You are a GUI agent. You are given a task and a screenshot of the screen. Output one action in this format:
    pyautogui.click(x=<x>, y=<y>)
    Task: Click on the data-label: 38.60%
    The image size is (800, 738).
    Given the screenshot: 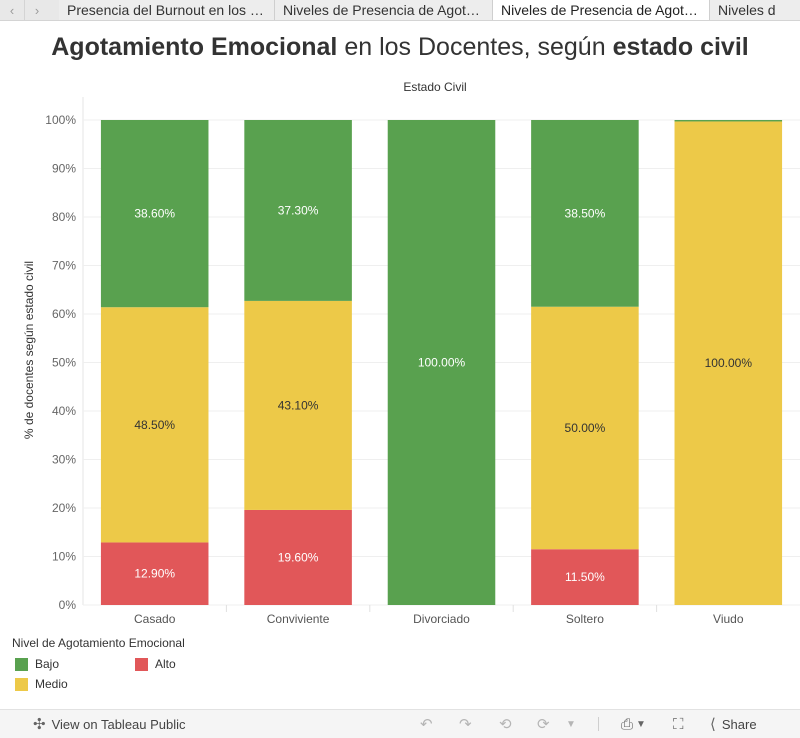 What is the action you would take?
    pyautogui.click(x=154, y=214)
    